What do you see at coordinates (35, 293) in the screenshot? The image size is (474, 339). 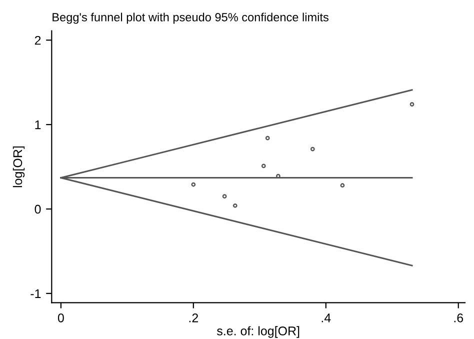 I see `y-tick-label: -1` at bounding box center [35, 293].